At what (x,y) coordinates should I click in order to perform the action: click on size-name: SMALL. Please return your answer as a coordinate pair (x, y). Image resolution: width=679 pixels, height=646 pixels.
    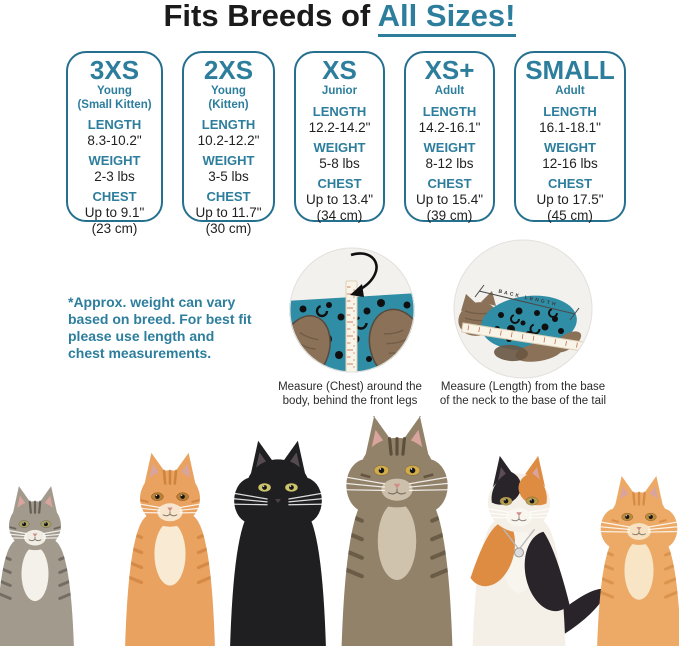
    Looking at the image, I should click on (570, 70).